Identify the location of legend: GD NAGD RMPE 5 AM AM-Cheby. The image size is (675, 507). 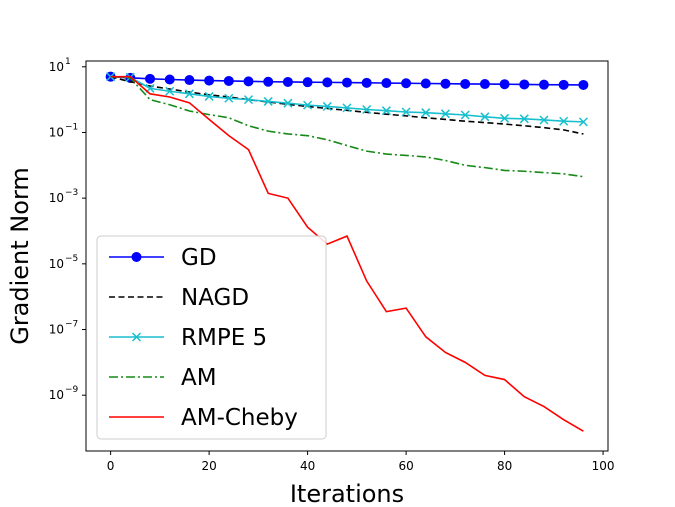
(211, 337).